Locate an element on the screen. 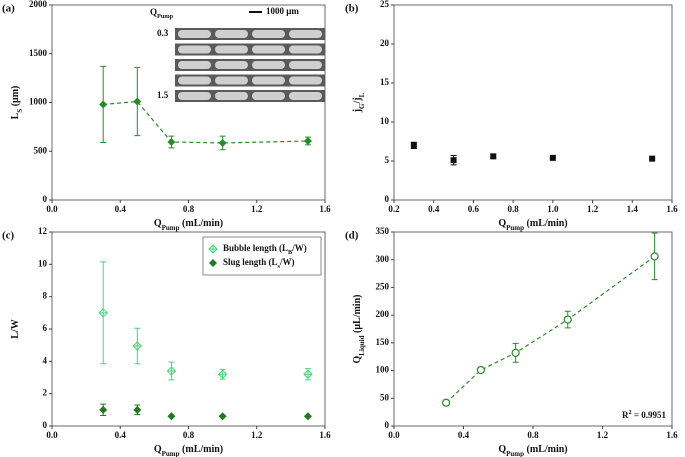 The height and width of the screenshot is (457, 685). annotation-part: 2 is located at coordinates (629, 412).